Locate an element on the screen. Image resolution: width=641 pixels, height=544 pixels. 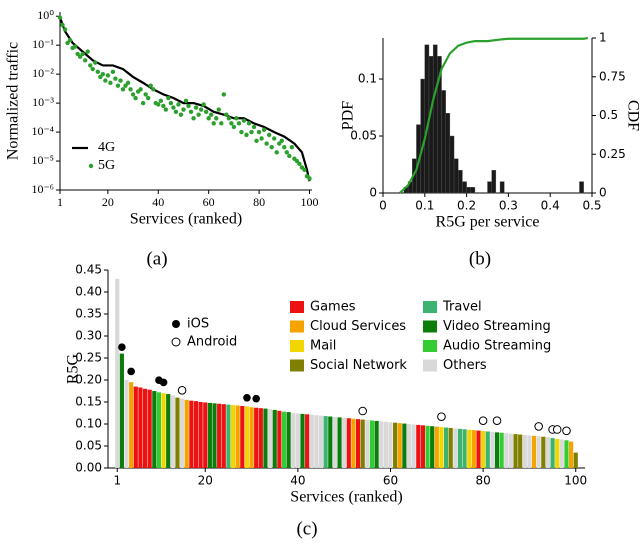
y-tick-label: 10⁻⁴ is located at coordinates (42, 131).